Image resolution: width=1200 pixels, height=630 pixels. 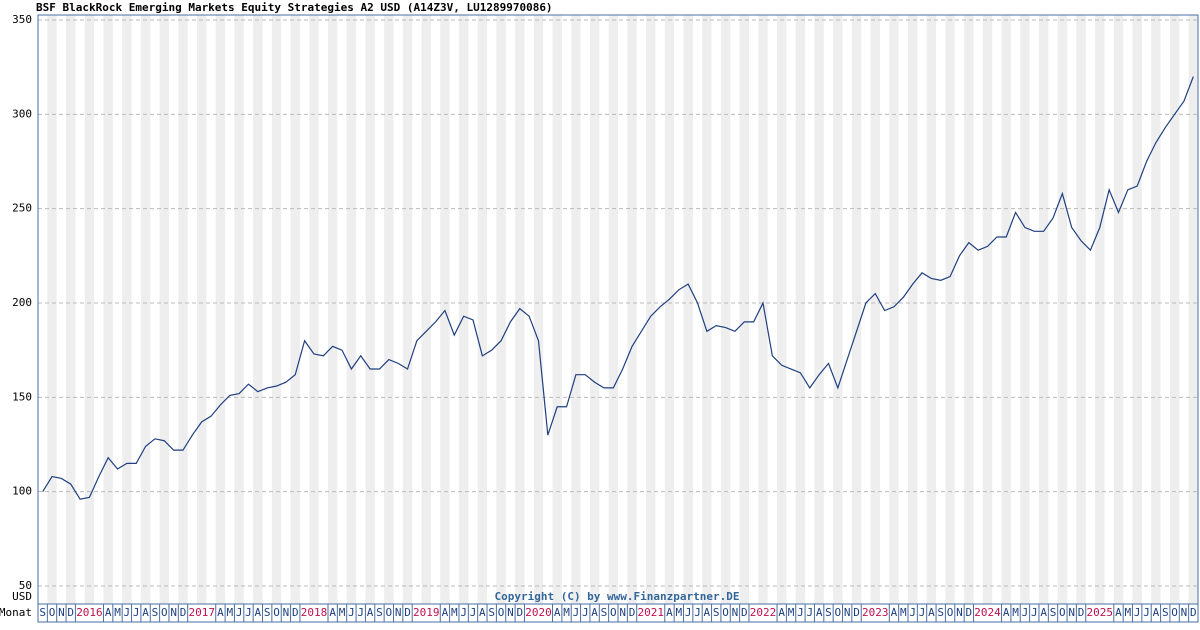 What do you see at coordinates (22, 302) in the screenshot?
I see `y-tick-label: 200` at bounding box center [22, 302].